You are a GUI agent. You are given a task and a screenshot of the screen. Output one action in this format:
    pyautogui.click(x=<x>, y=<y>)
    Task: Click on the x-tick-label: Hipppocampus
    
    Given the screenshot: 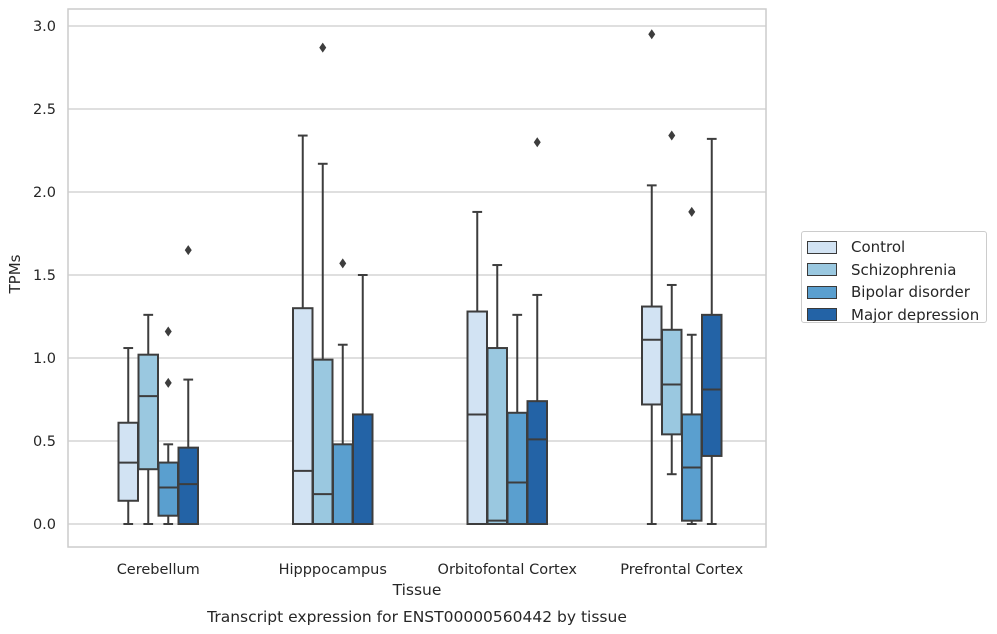 What is the action you would take?
    pyautogui.click(x=333, y=570)
    